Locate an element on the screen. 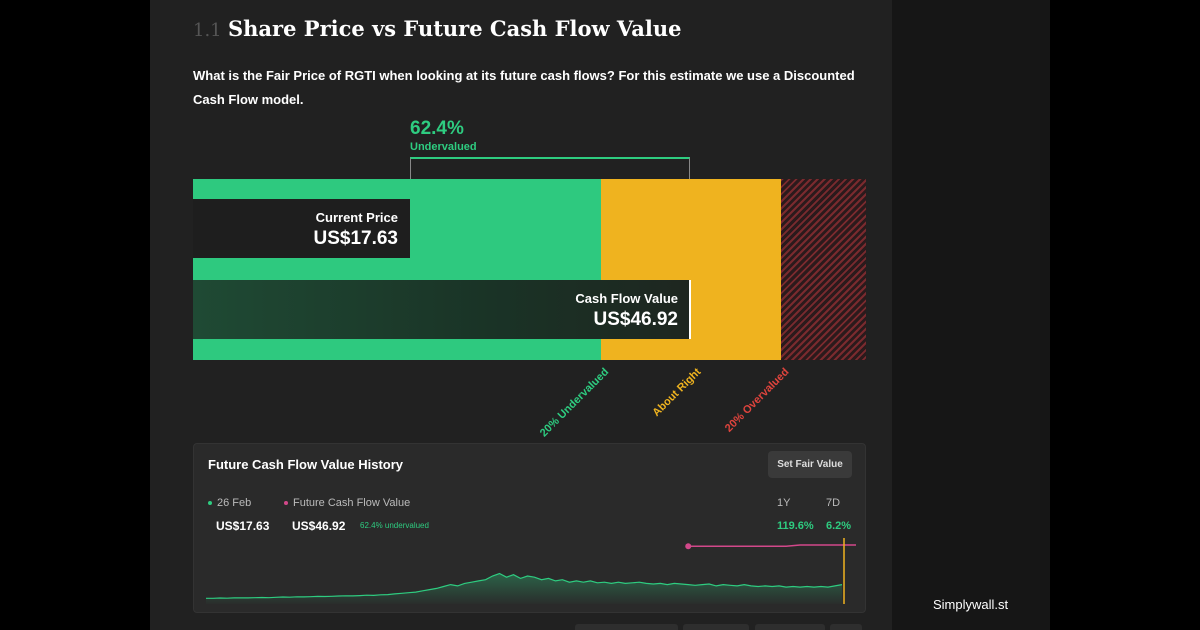 The height and width of the screenshot is (630, 1200). price-area is located at coordinates (524, 588).